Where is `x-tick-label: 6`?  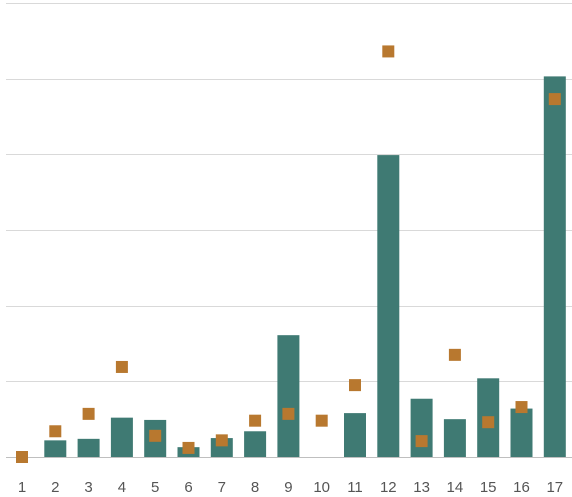 x-tick-label: 6 is located at coordinates (188, 487).